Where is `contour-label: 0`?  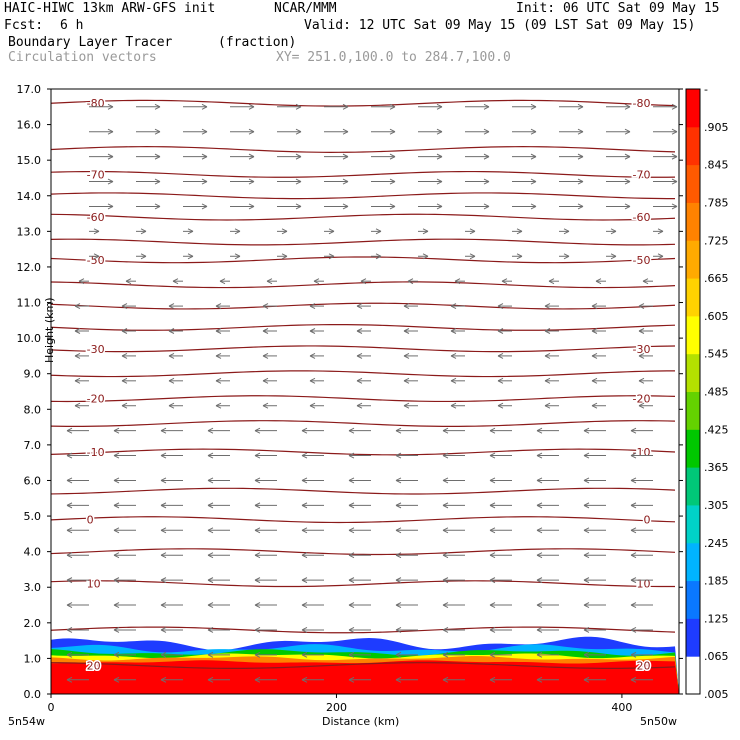 contour-label: 0 is located at coordinates (90, 520).